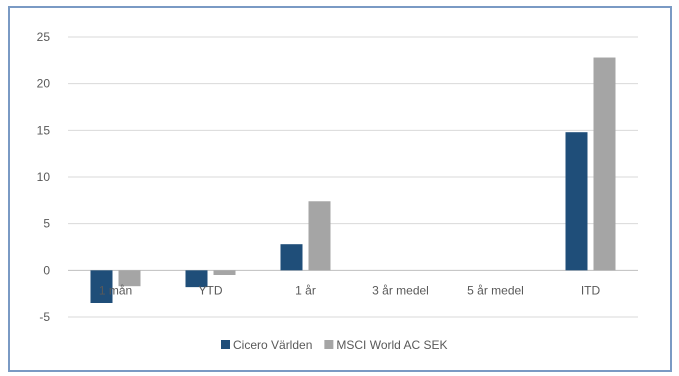 This screenshot has width=679, height=376. What do you see at coordinates (305, 290) in the screenshot?
I see `x-tick-label: 1 år` at bounding box center [305, 290].